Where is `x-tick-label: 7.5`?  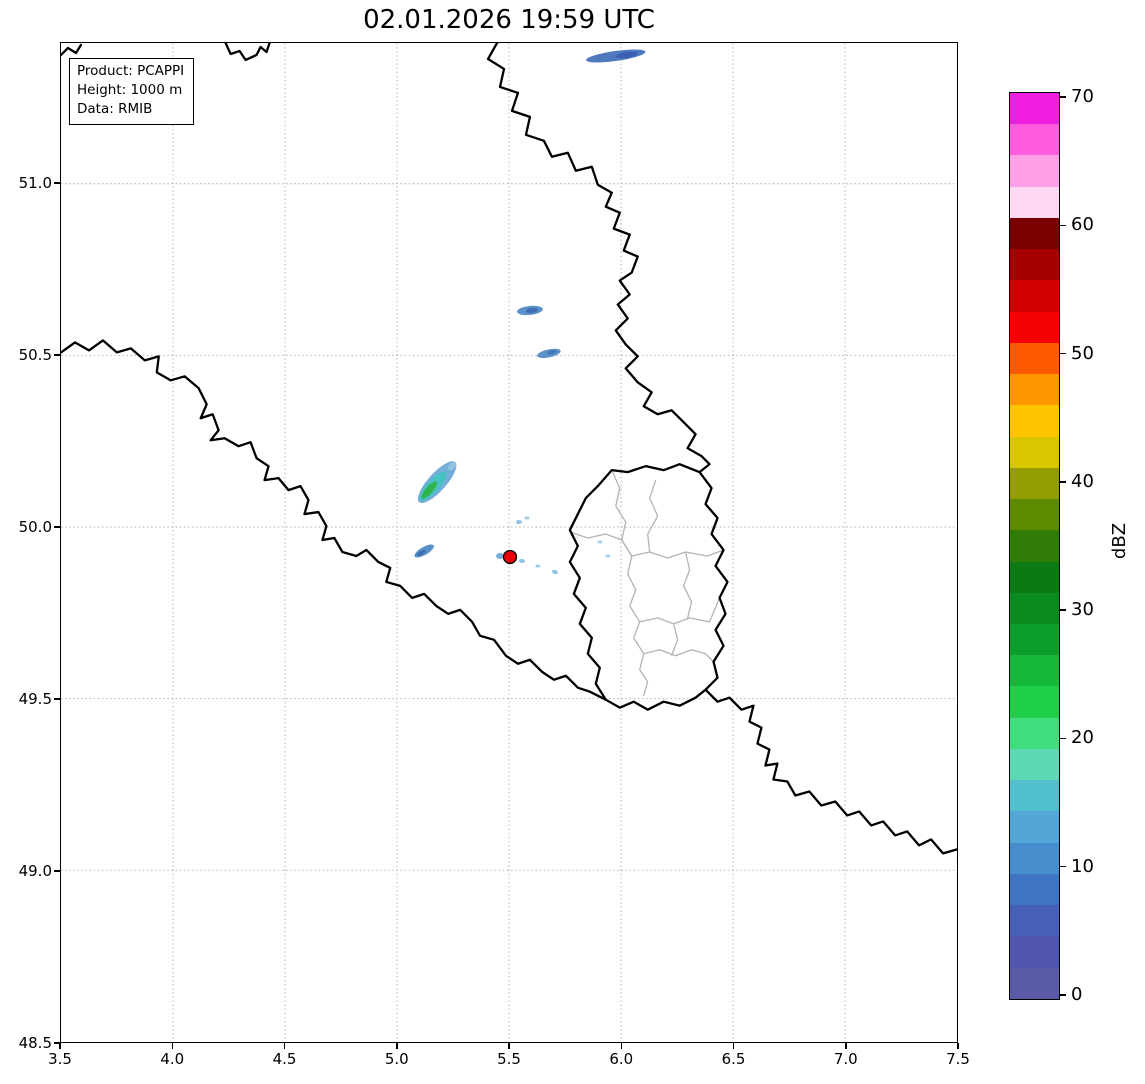 x-tick-label: 7.5 is located at coordinates (958, 1059).